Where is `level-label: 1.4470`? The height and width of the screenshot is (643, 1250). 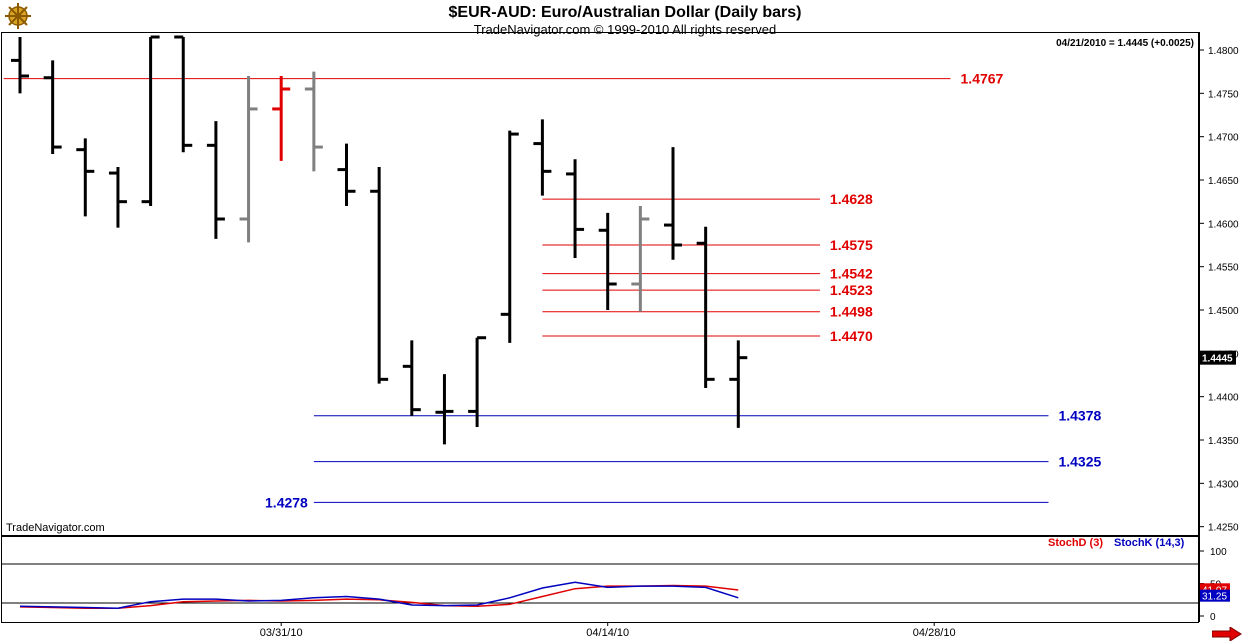 level-label: 1.4470 is located at coordinates (851, 336).